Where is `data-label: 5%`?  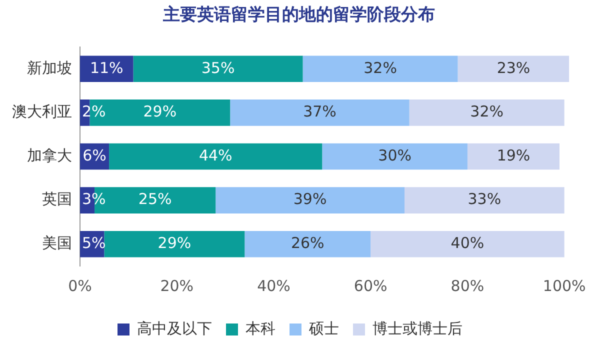
data-label: 5% is located at coordinates (94, 243).